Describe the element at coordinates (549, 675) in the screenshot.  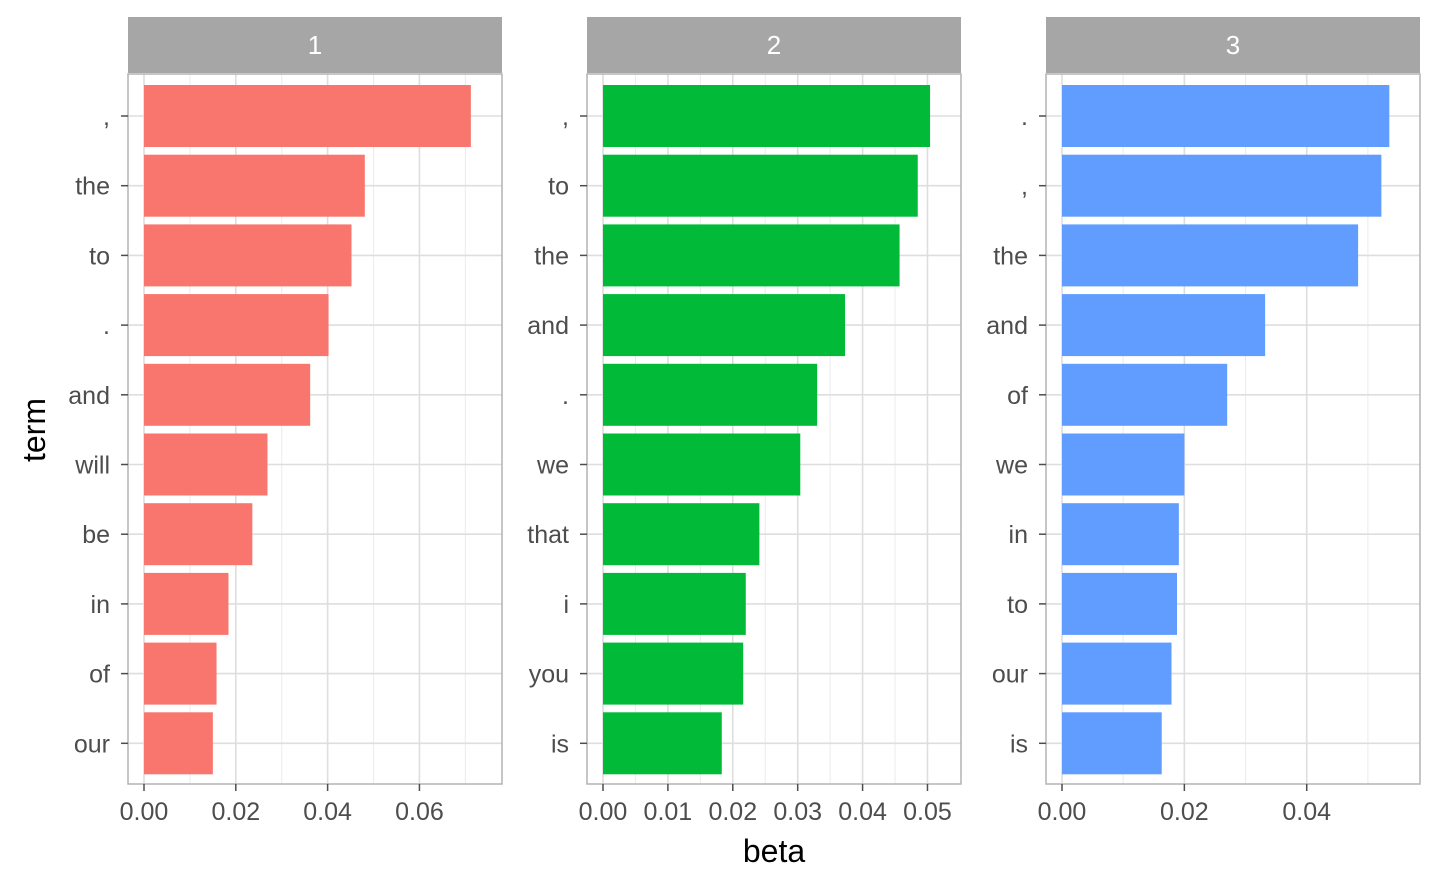
I see `y-tick-label: you` at that location.